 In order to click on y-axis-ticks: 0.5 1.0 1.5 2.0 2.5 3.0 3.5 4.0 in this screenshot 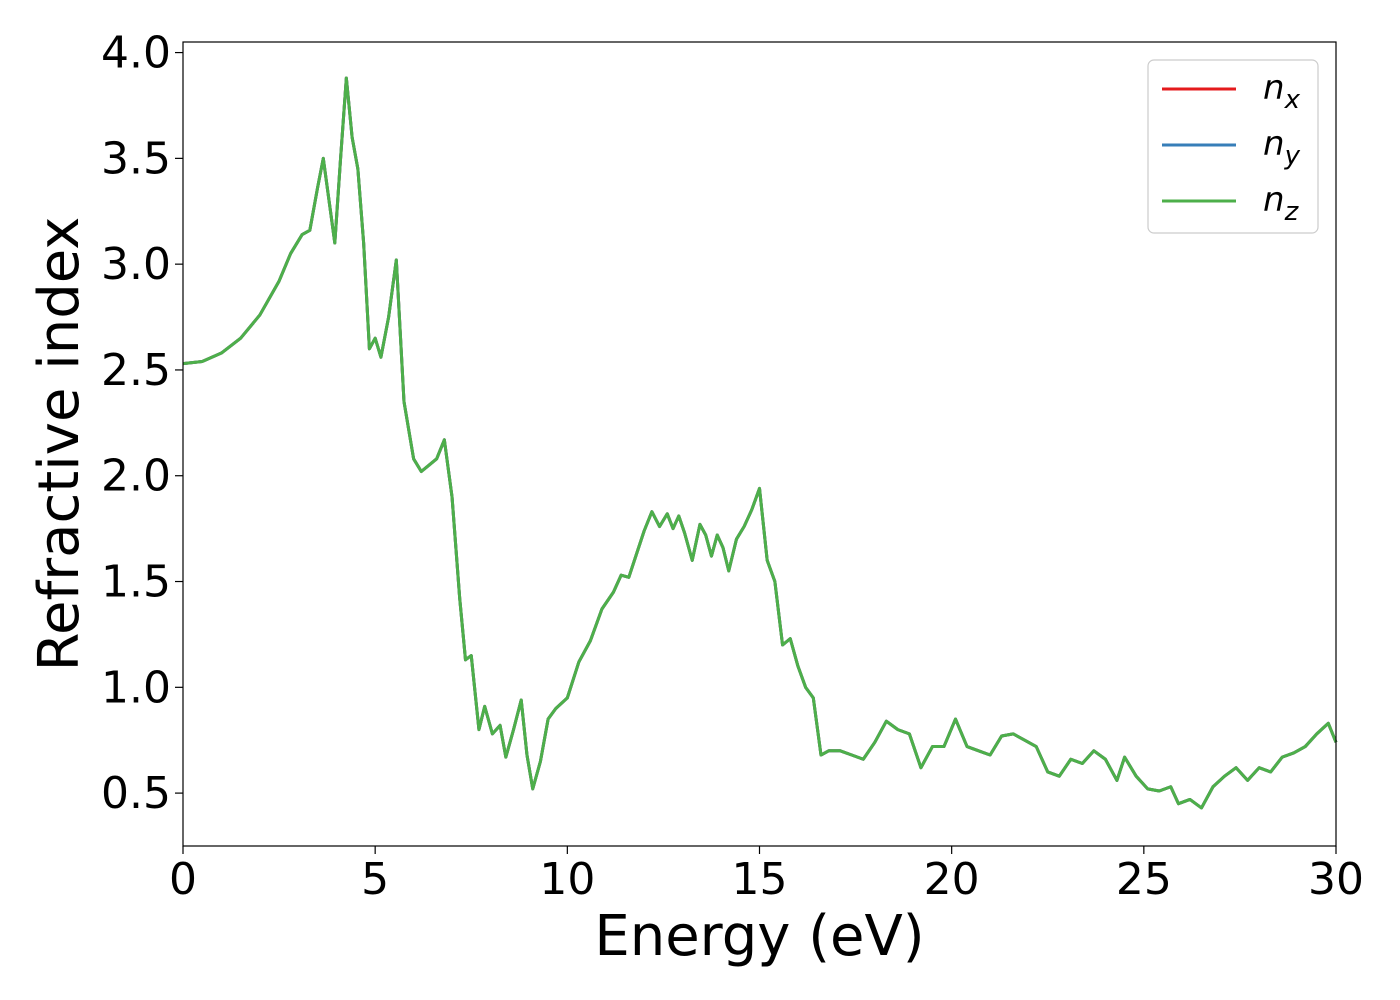, I will do `click(142, 423)`.